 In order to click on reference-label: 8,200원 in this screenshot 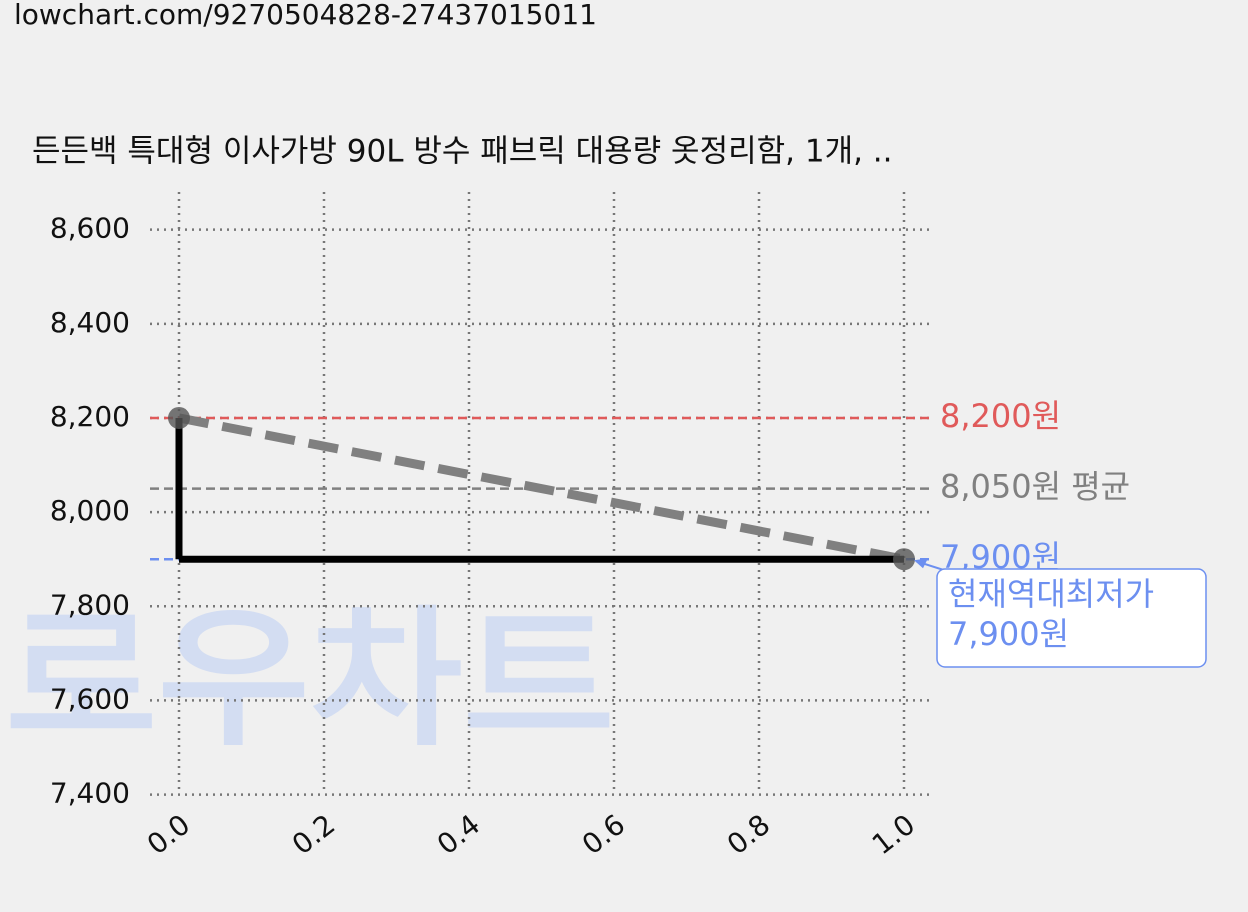, I will do `click(1000, 416)`.